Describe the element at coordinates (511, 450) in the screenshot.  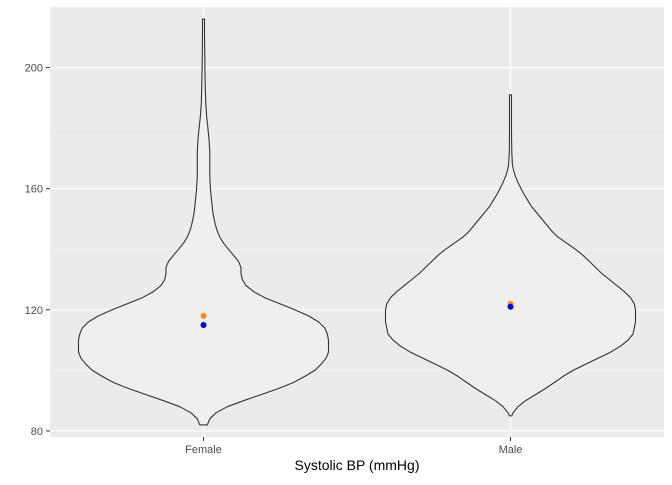
I see `x-tick-label: Male` at that location.